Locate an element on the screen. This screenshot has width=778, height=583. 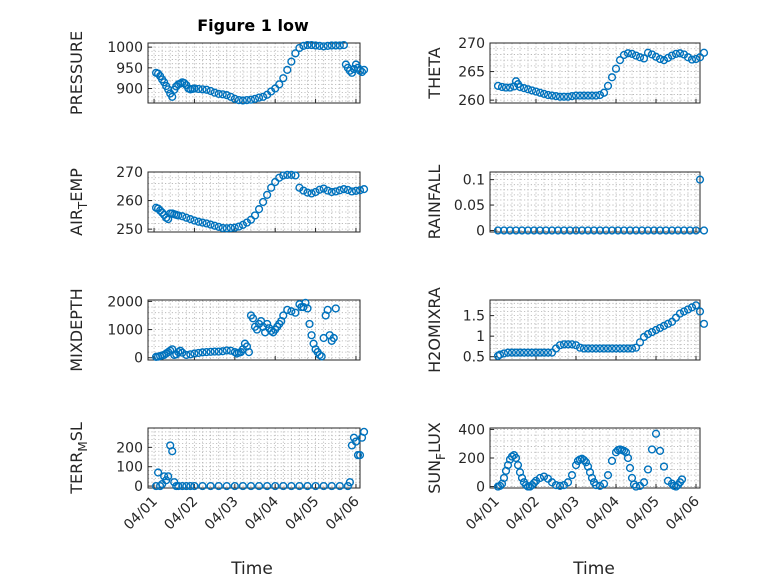
figure-title: Figure 1 low is located at coordinates (253, 25).